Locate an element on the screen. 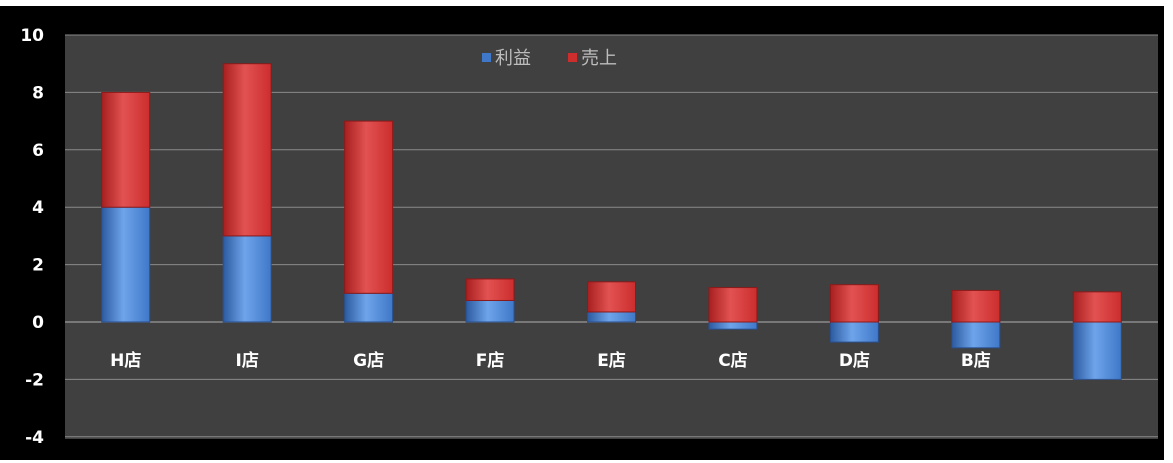  legend-label: 利益 is located at coordinates (513, 58).